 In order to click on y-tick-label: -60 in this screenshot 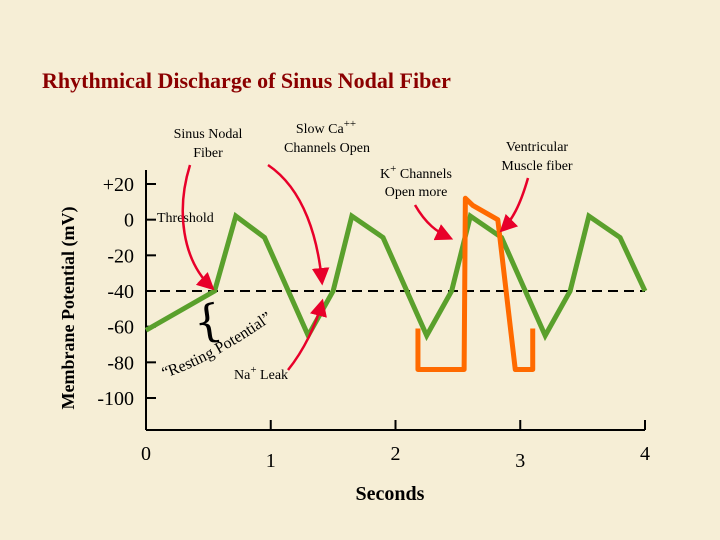, I will do `click(120, 328)`.